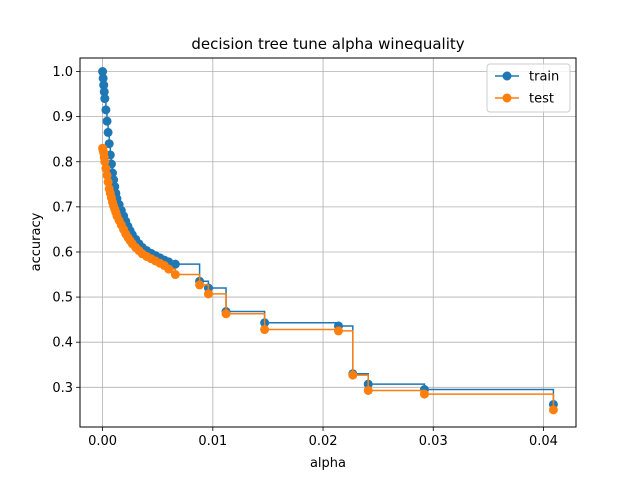 Image resolution: width=640 pixels, height=480 pixels. I want to click on legend-label: test, so click(541, 99).